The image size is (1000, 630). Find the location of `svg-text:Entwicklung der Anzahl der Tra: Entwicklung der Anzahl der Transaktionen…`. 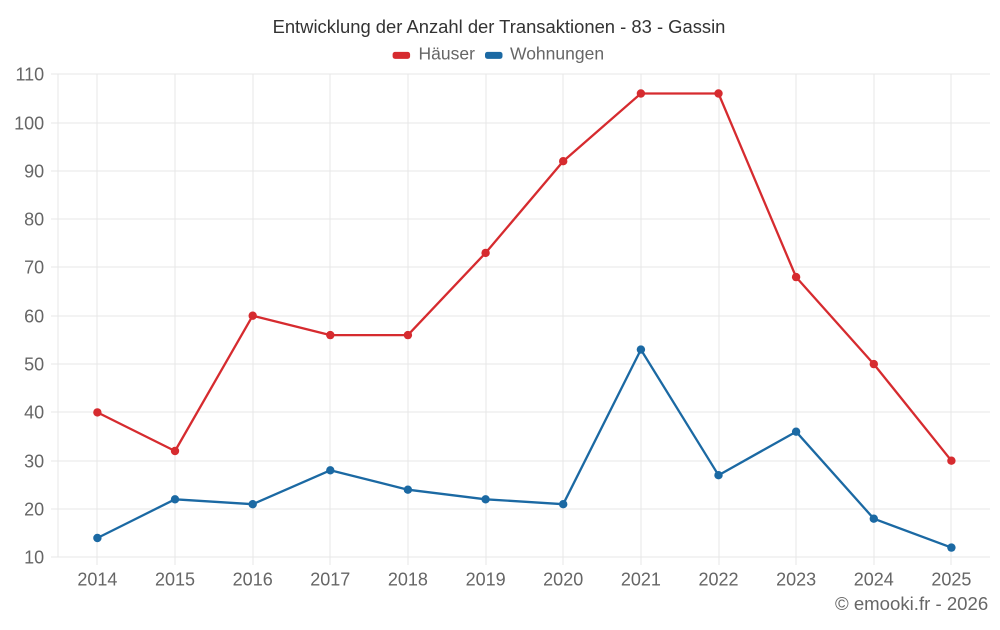

svg-text:Entwicklung der Anzahl der Tra: Entwicklung der Anzahl der Transaktionen… is located at coordinates (499, 26).